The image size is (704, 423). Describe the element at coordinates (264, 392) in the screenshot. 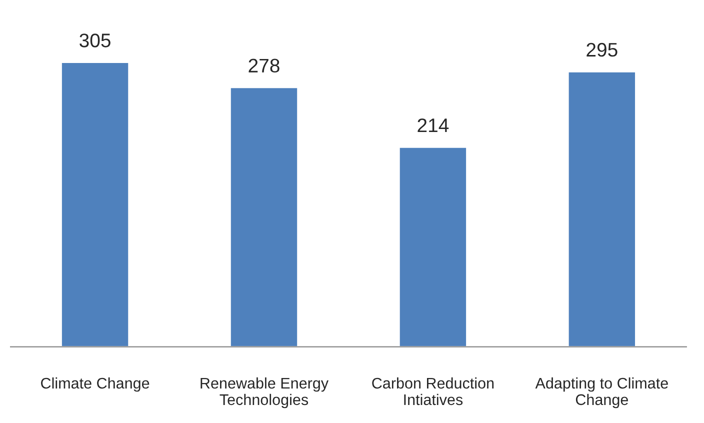

I see `x-tick-label: Renewable Energy Technologies` at that location.